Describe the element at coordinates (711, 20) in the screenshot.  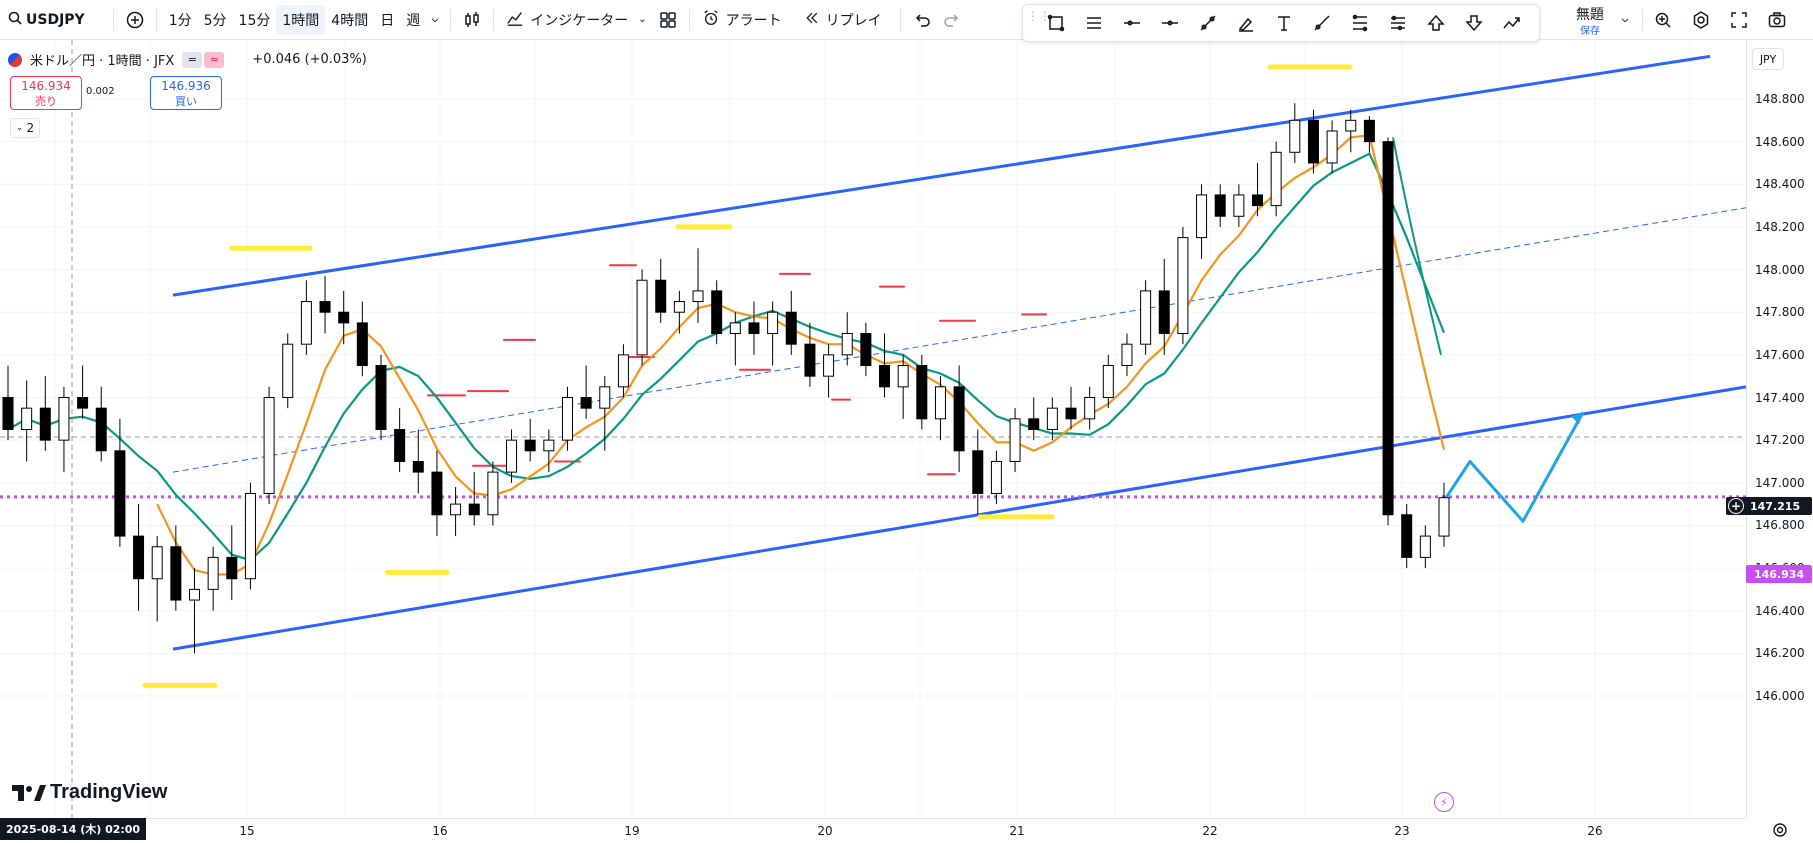
I see `alarm-clock-icon` at that location.